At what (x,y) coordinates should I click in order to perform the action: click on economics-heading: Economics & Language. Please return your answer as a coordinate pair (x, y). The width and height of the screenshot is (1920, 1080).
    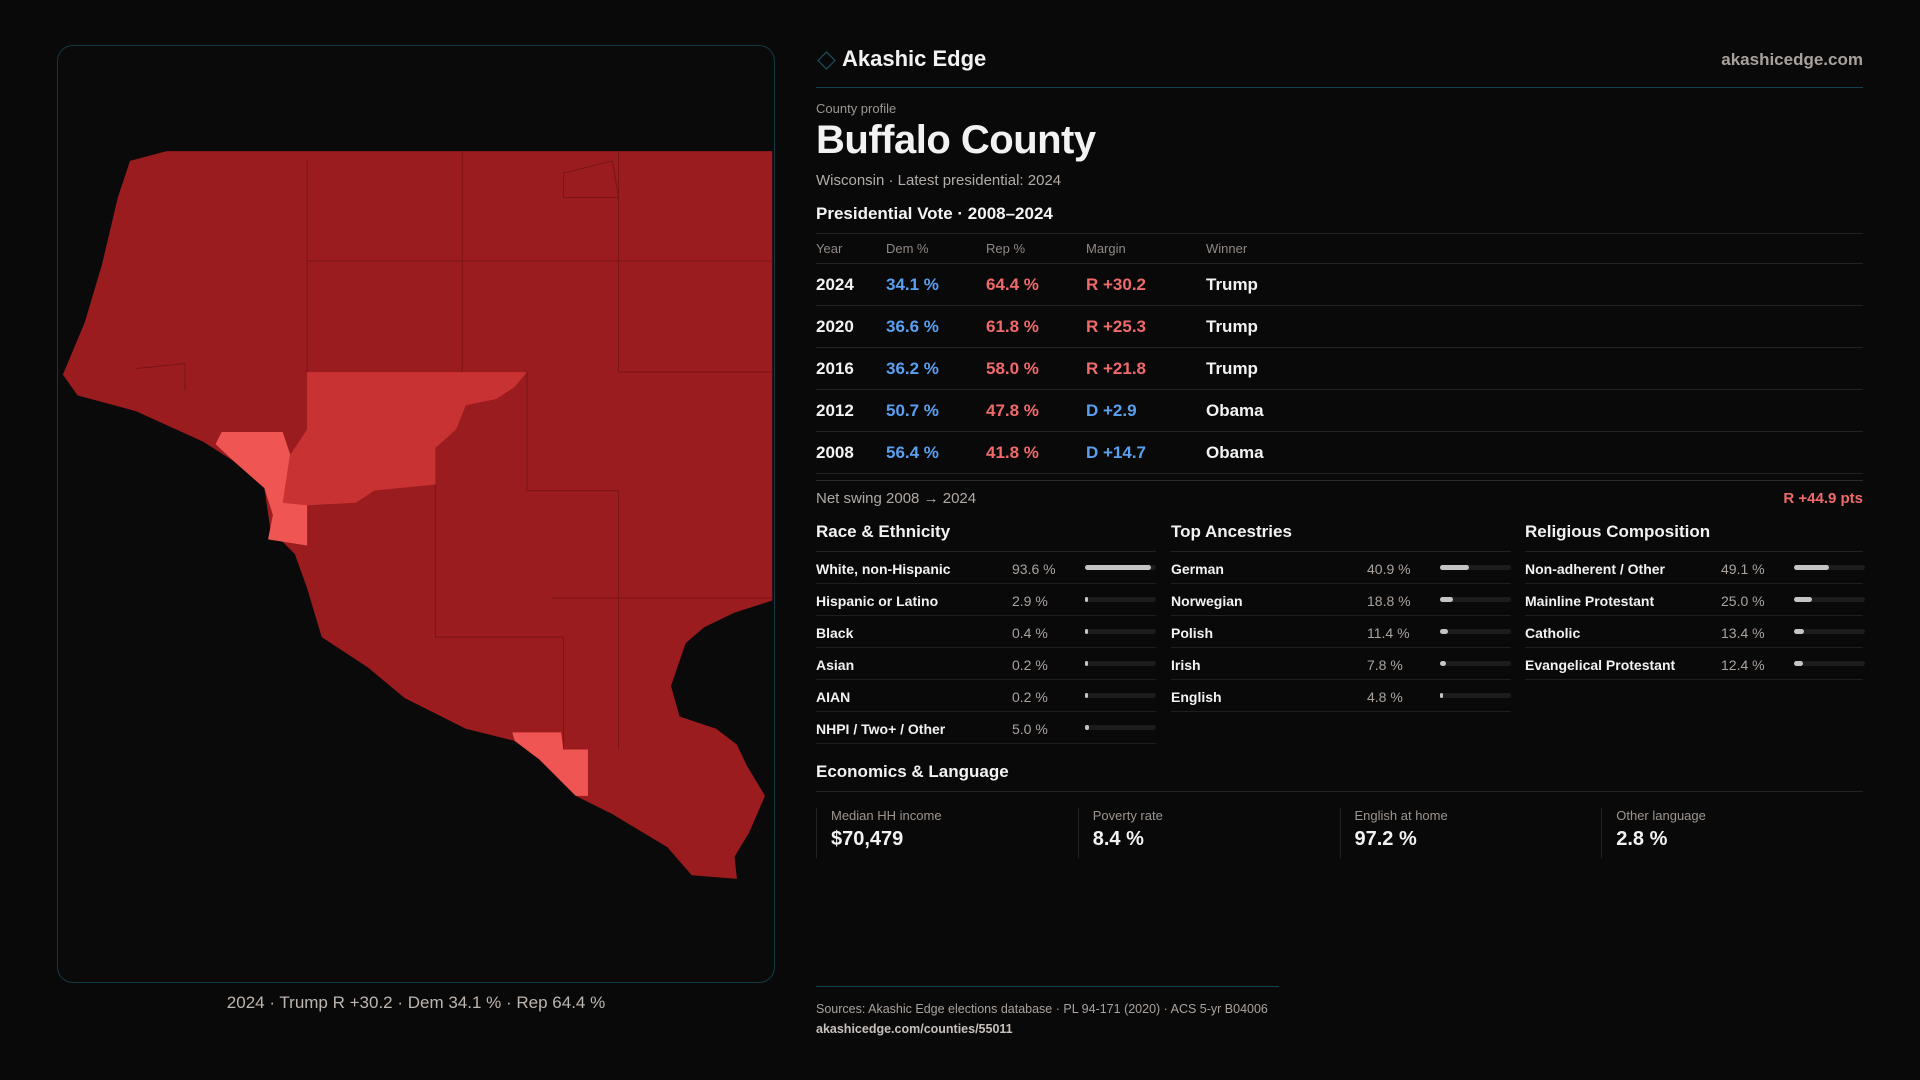
    Looking at the image, I should click on (1339, 777).